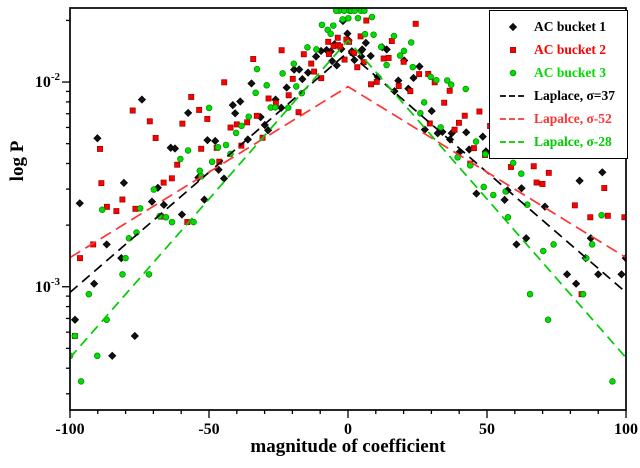 Image resolution: width=640 pixels, height=468 pixels. I want to click on legend-entry: Lapalce, σ-52, so click(556, 119).